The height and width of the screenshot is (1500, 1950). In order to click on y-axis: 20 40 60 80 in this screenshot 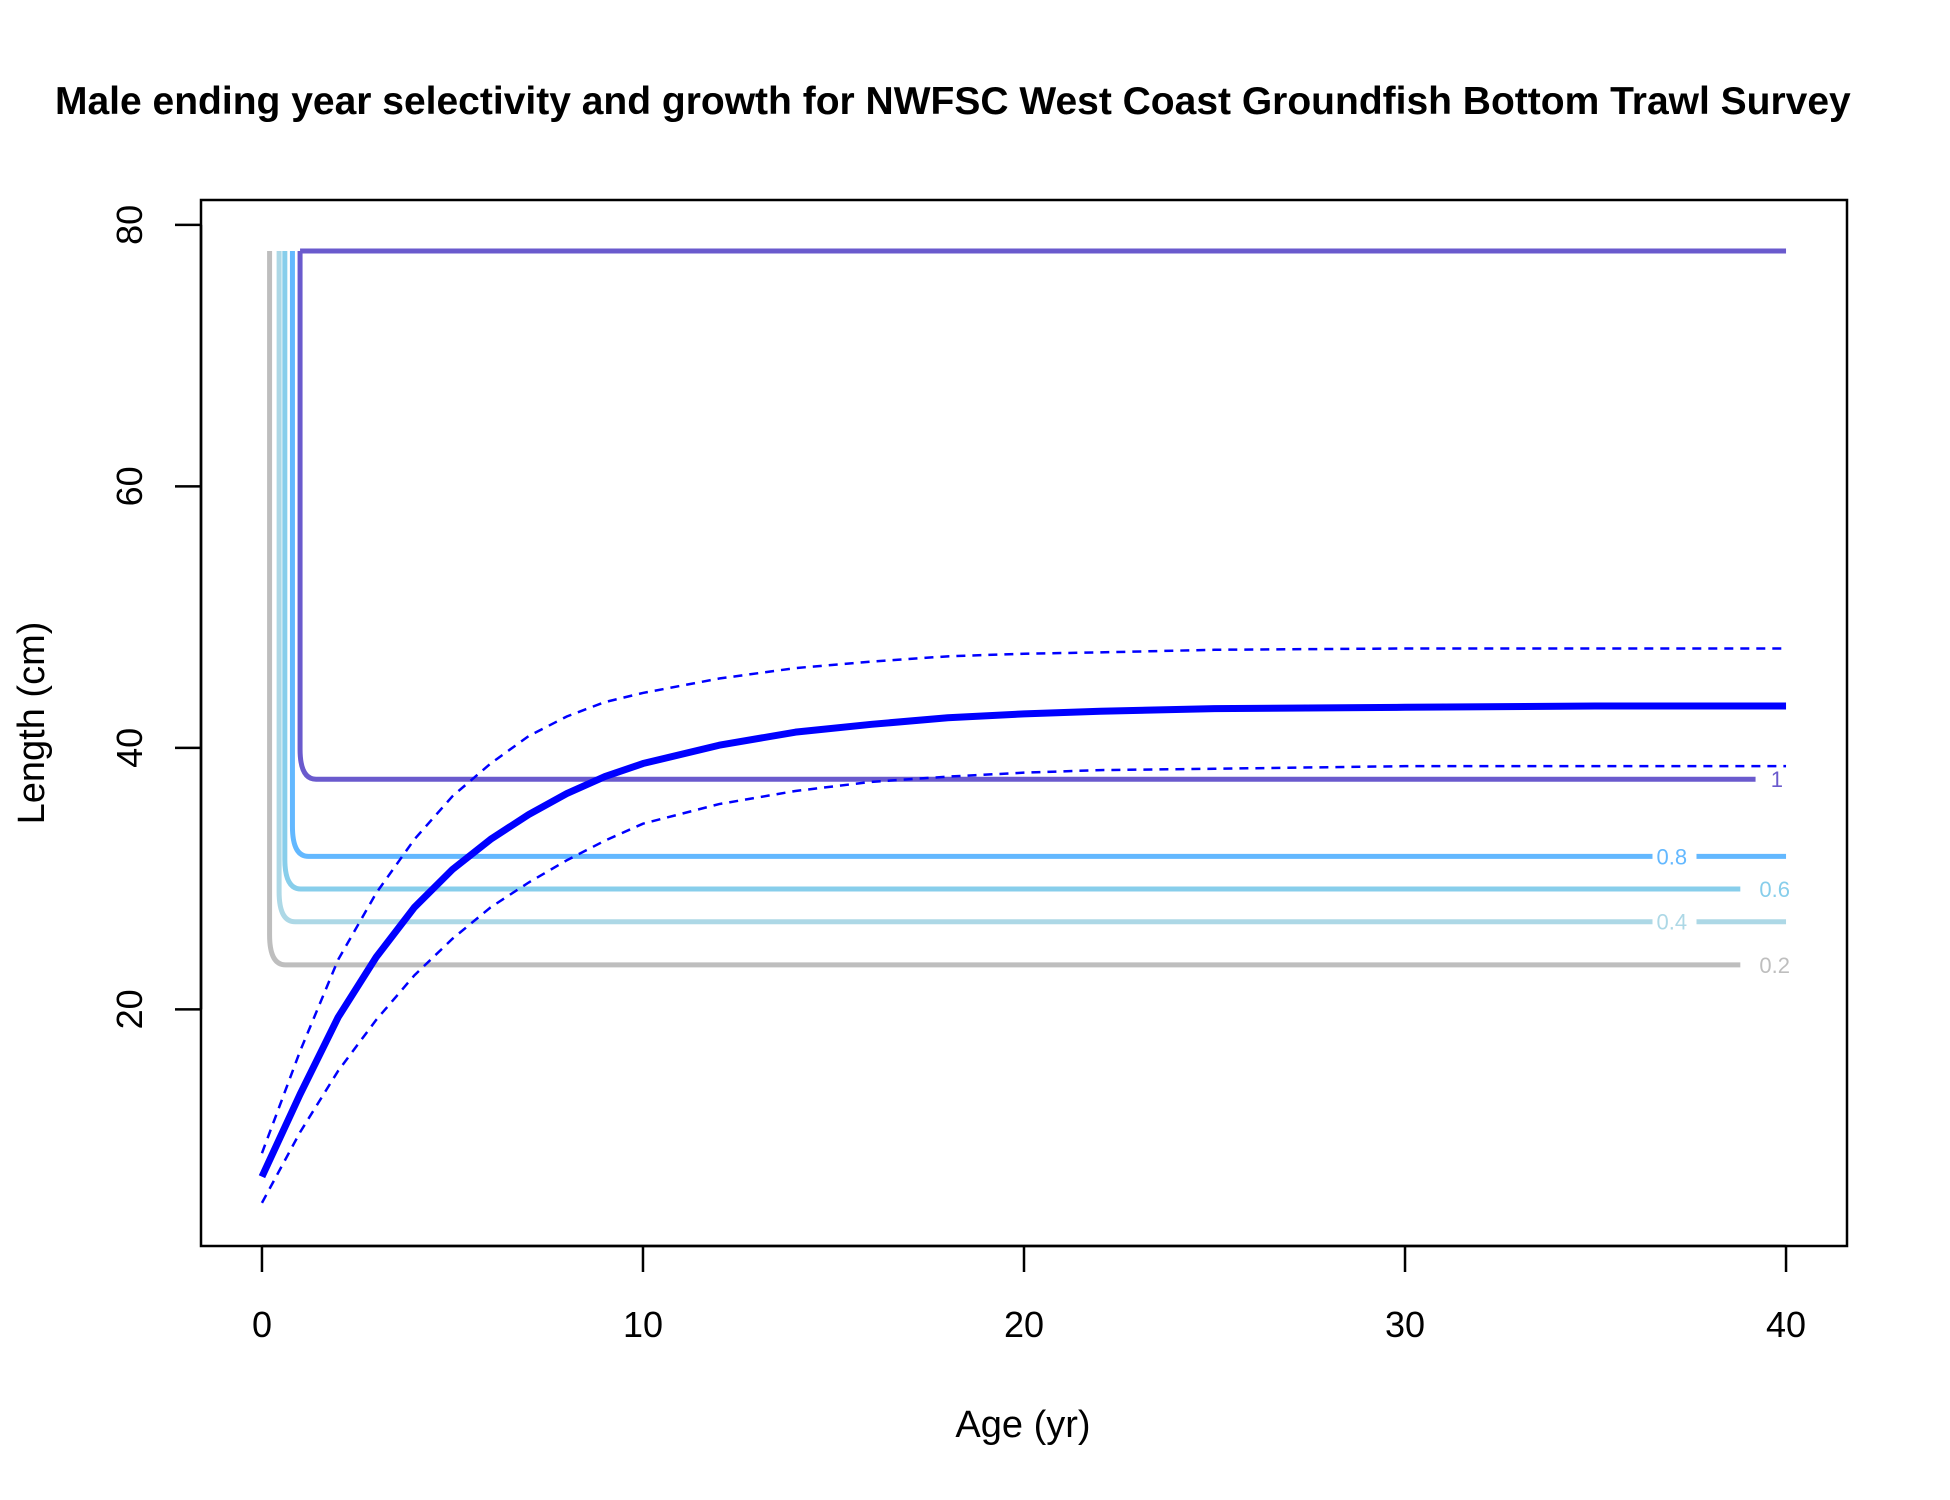, I will do `click(156, 617)`.